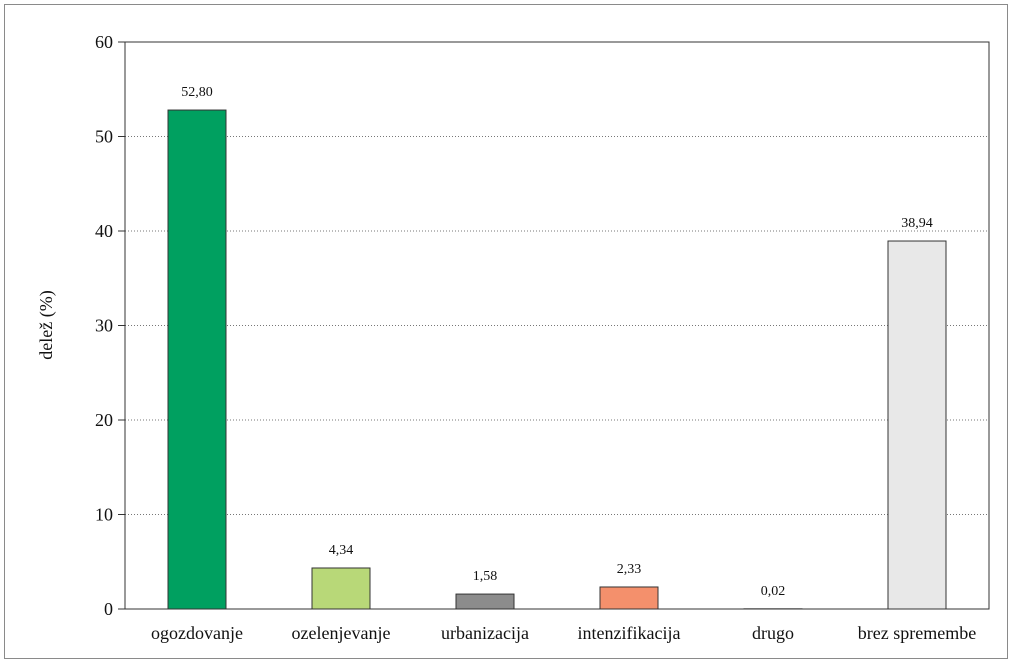 Image resolution: width=1013 pixels, height=665 pixels. I want to click on bar-ozelenjevanje, so click(341, 588).